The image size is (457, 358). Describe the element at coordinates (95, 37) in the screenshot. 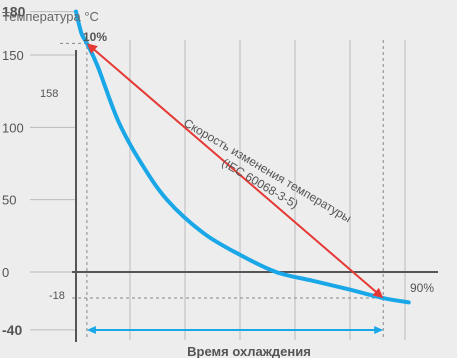

I see `start-percent-label: 10%` at that location.